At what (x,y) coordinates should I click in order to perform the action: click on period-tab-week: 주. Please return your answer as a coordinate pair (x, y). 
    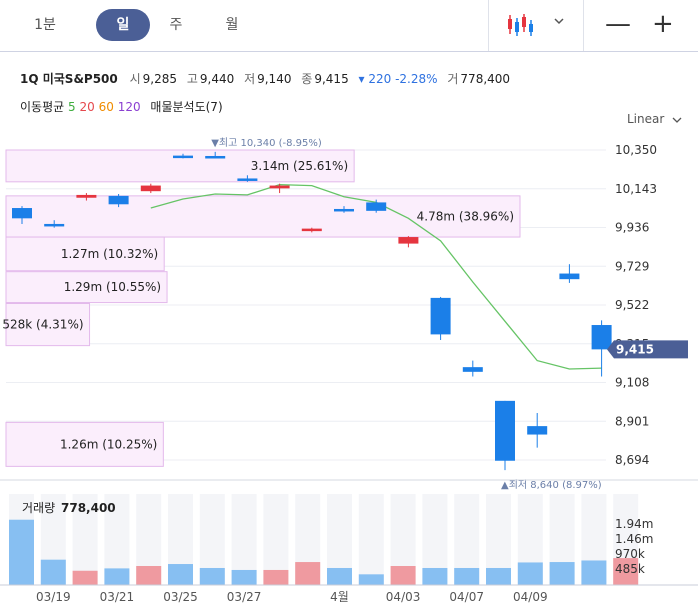
    Looking at the image, I should click on (176, 25).